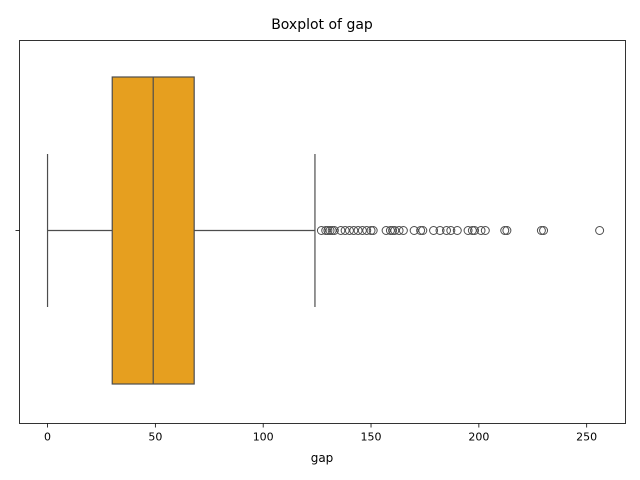  Describe the element at coordinates (263, 437) in the screenshot. I see `x-tick-label: 100` at that location.